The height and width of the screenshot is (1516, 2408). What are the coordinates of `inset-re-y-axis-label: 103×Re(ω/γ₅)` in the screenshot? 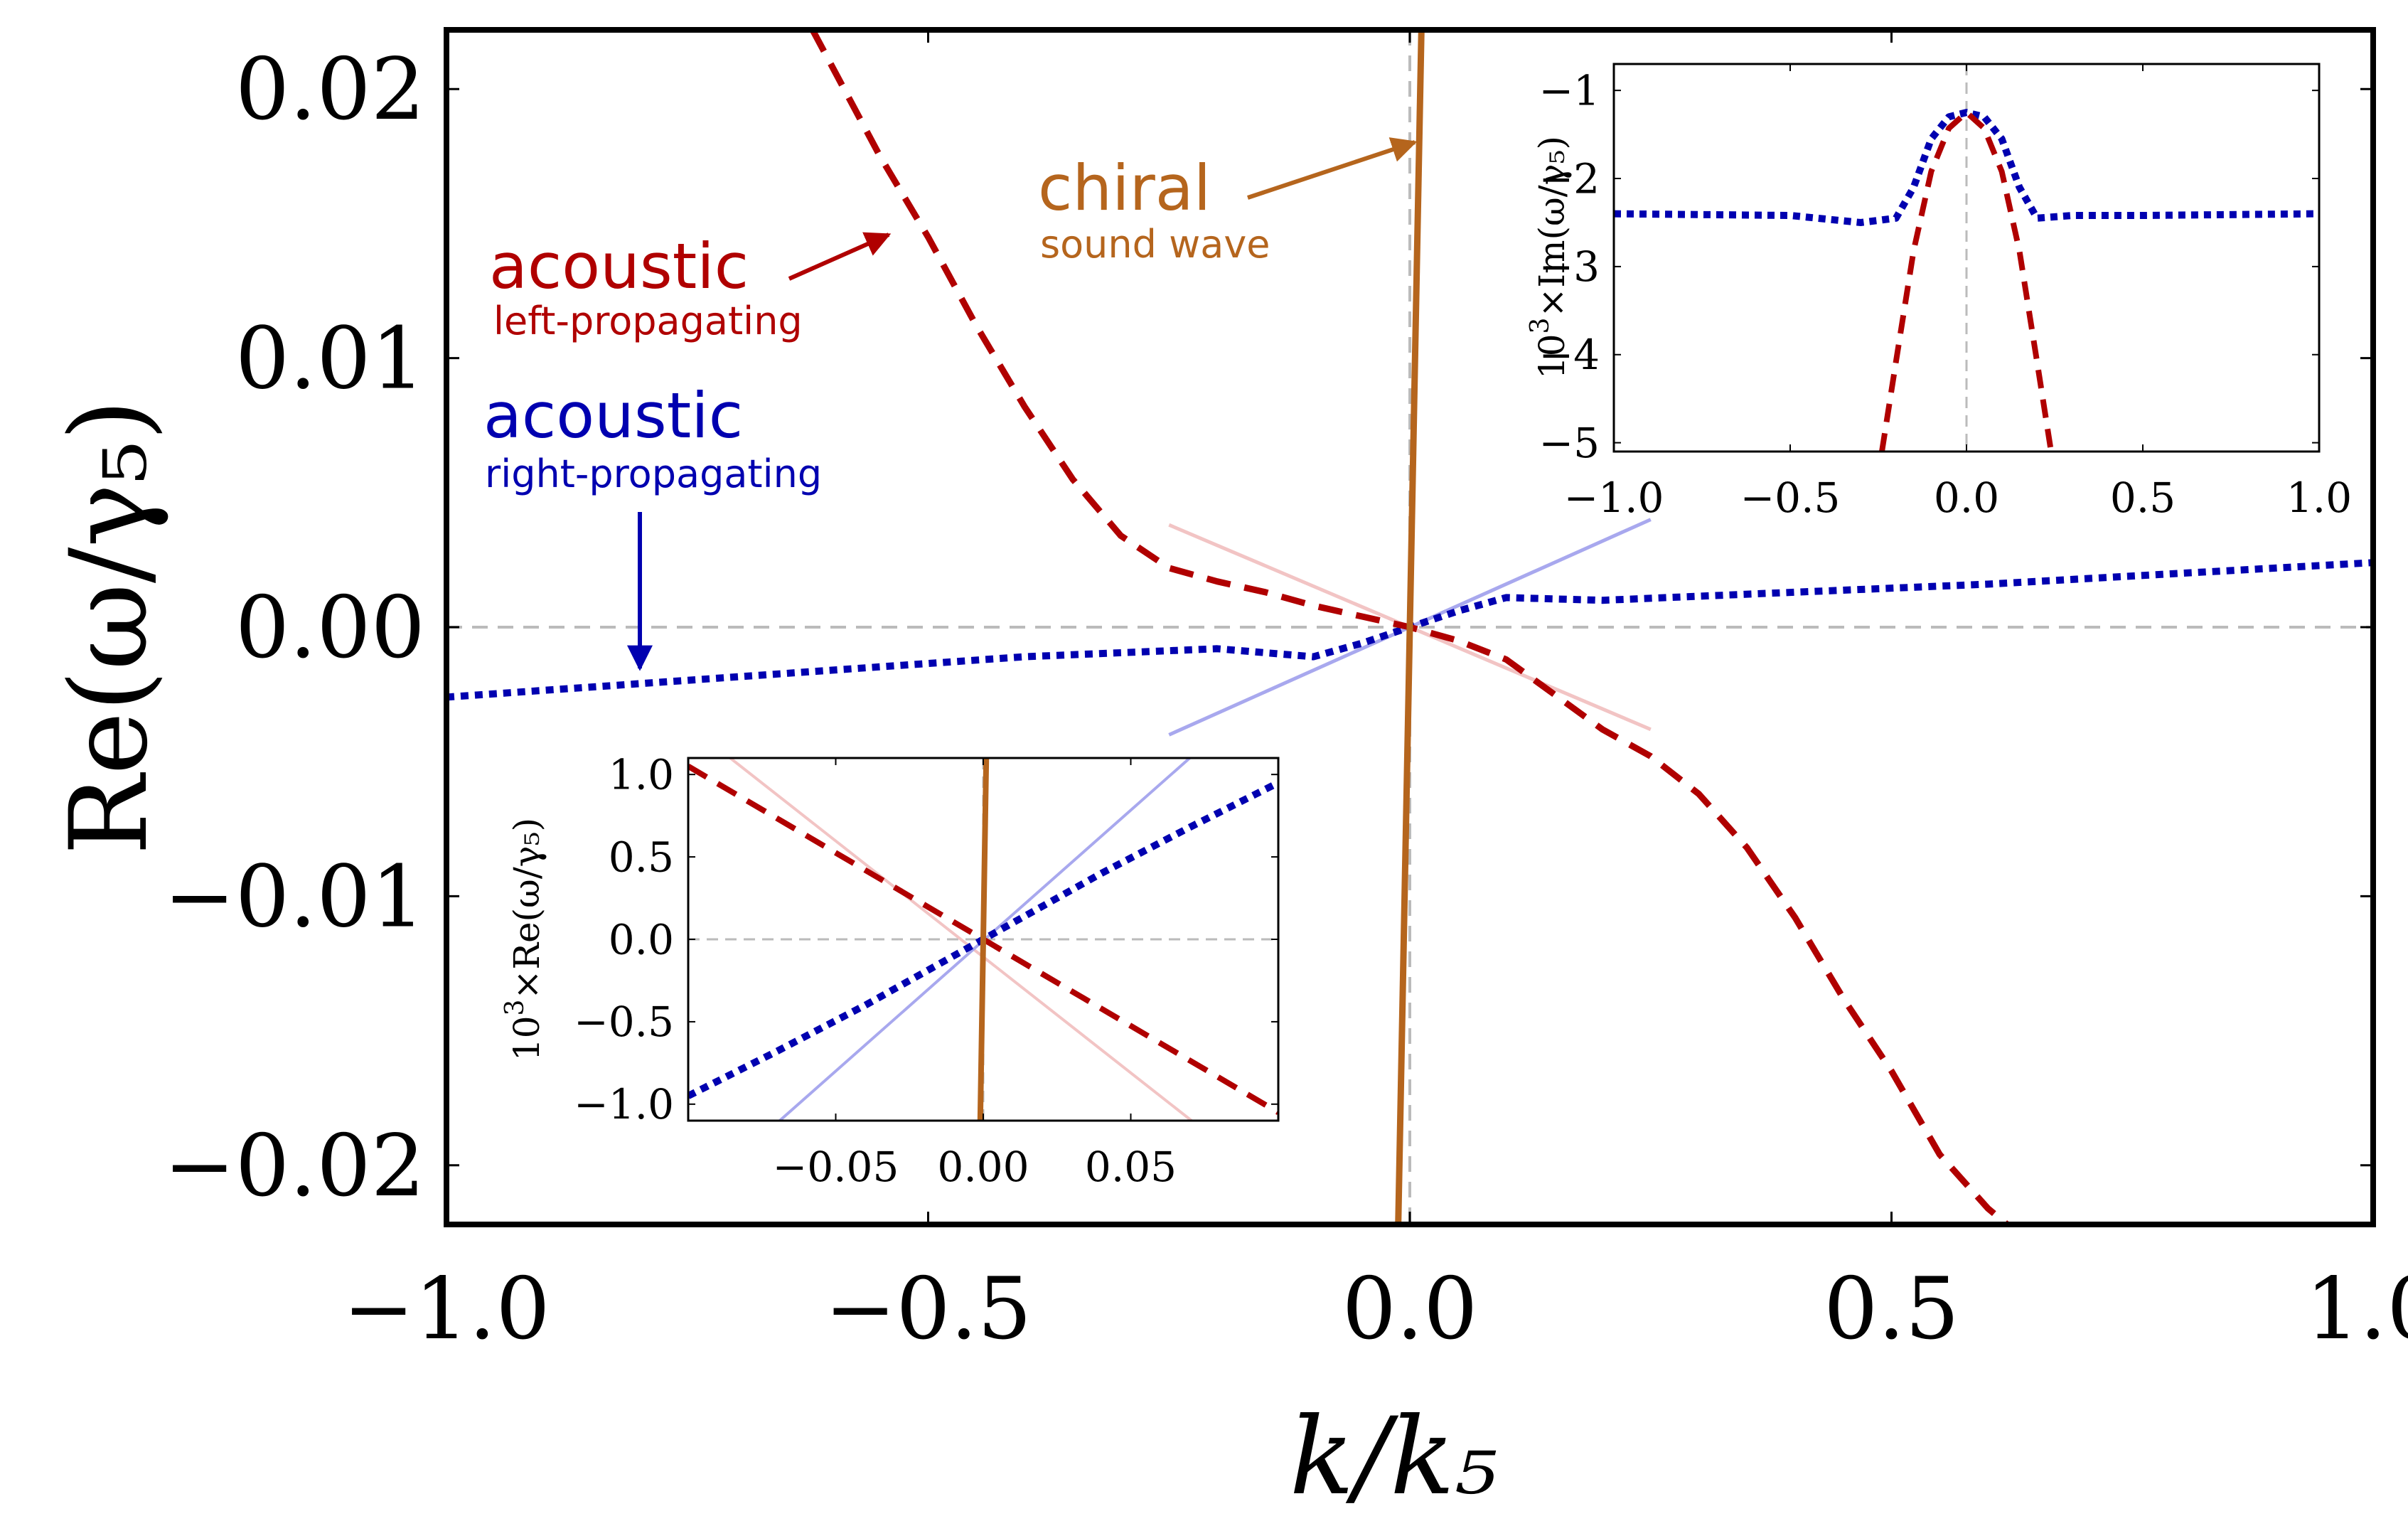 It's located at (524, 939).